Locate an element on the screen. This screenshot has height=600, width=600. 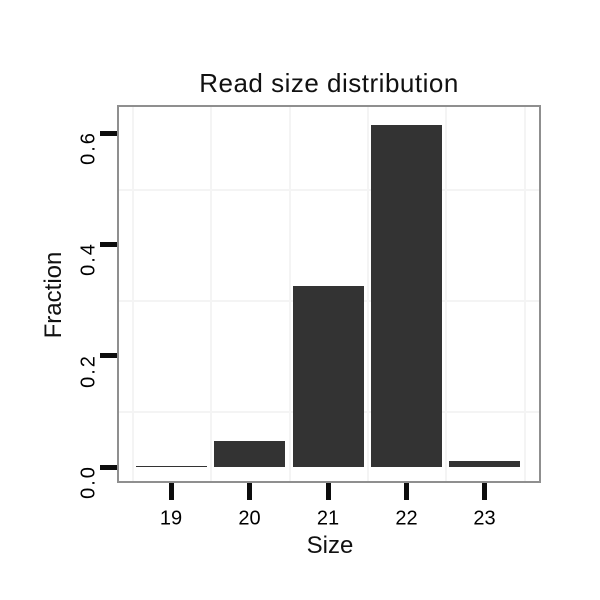
y-tick-0.4 is located at coordinates (108, 244).